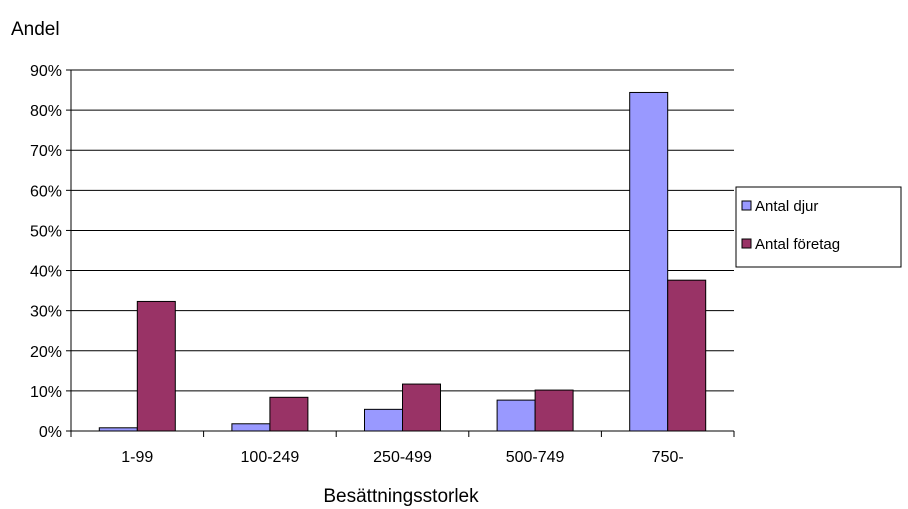 This screenshot has height=509, width=908. What do you see at coordinates (46, 392) in the screenshot?
I see `y-tick-label: 10%` at bounding box center [46, 392].